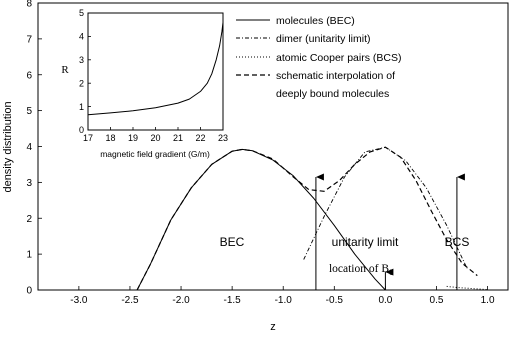 The height and width of the screenshot is (339, 516). Describe the element at coordinates (323, 39) in the screenshot. I see `legend-label-dimer: dimer (unitarity limit)` at that location.